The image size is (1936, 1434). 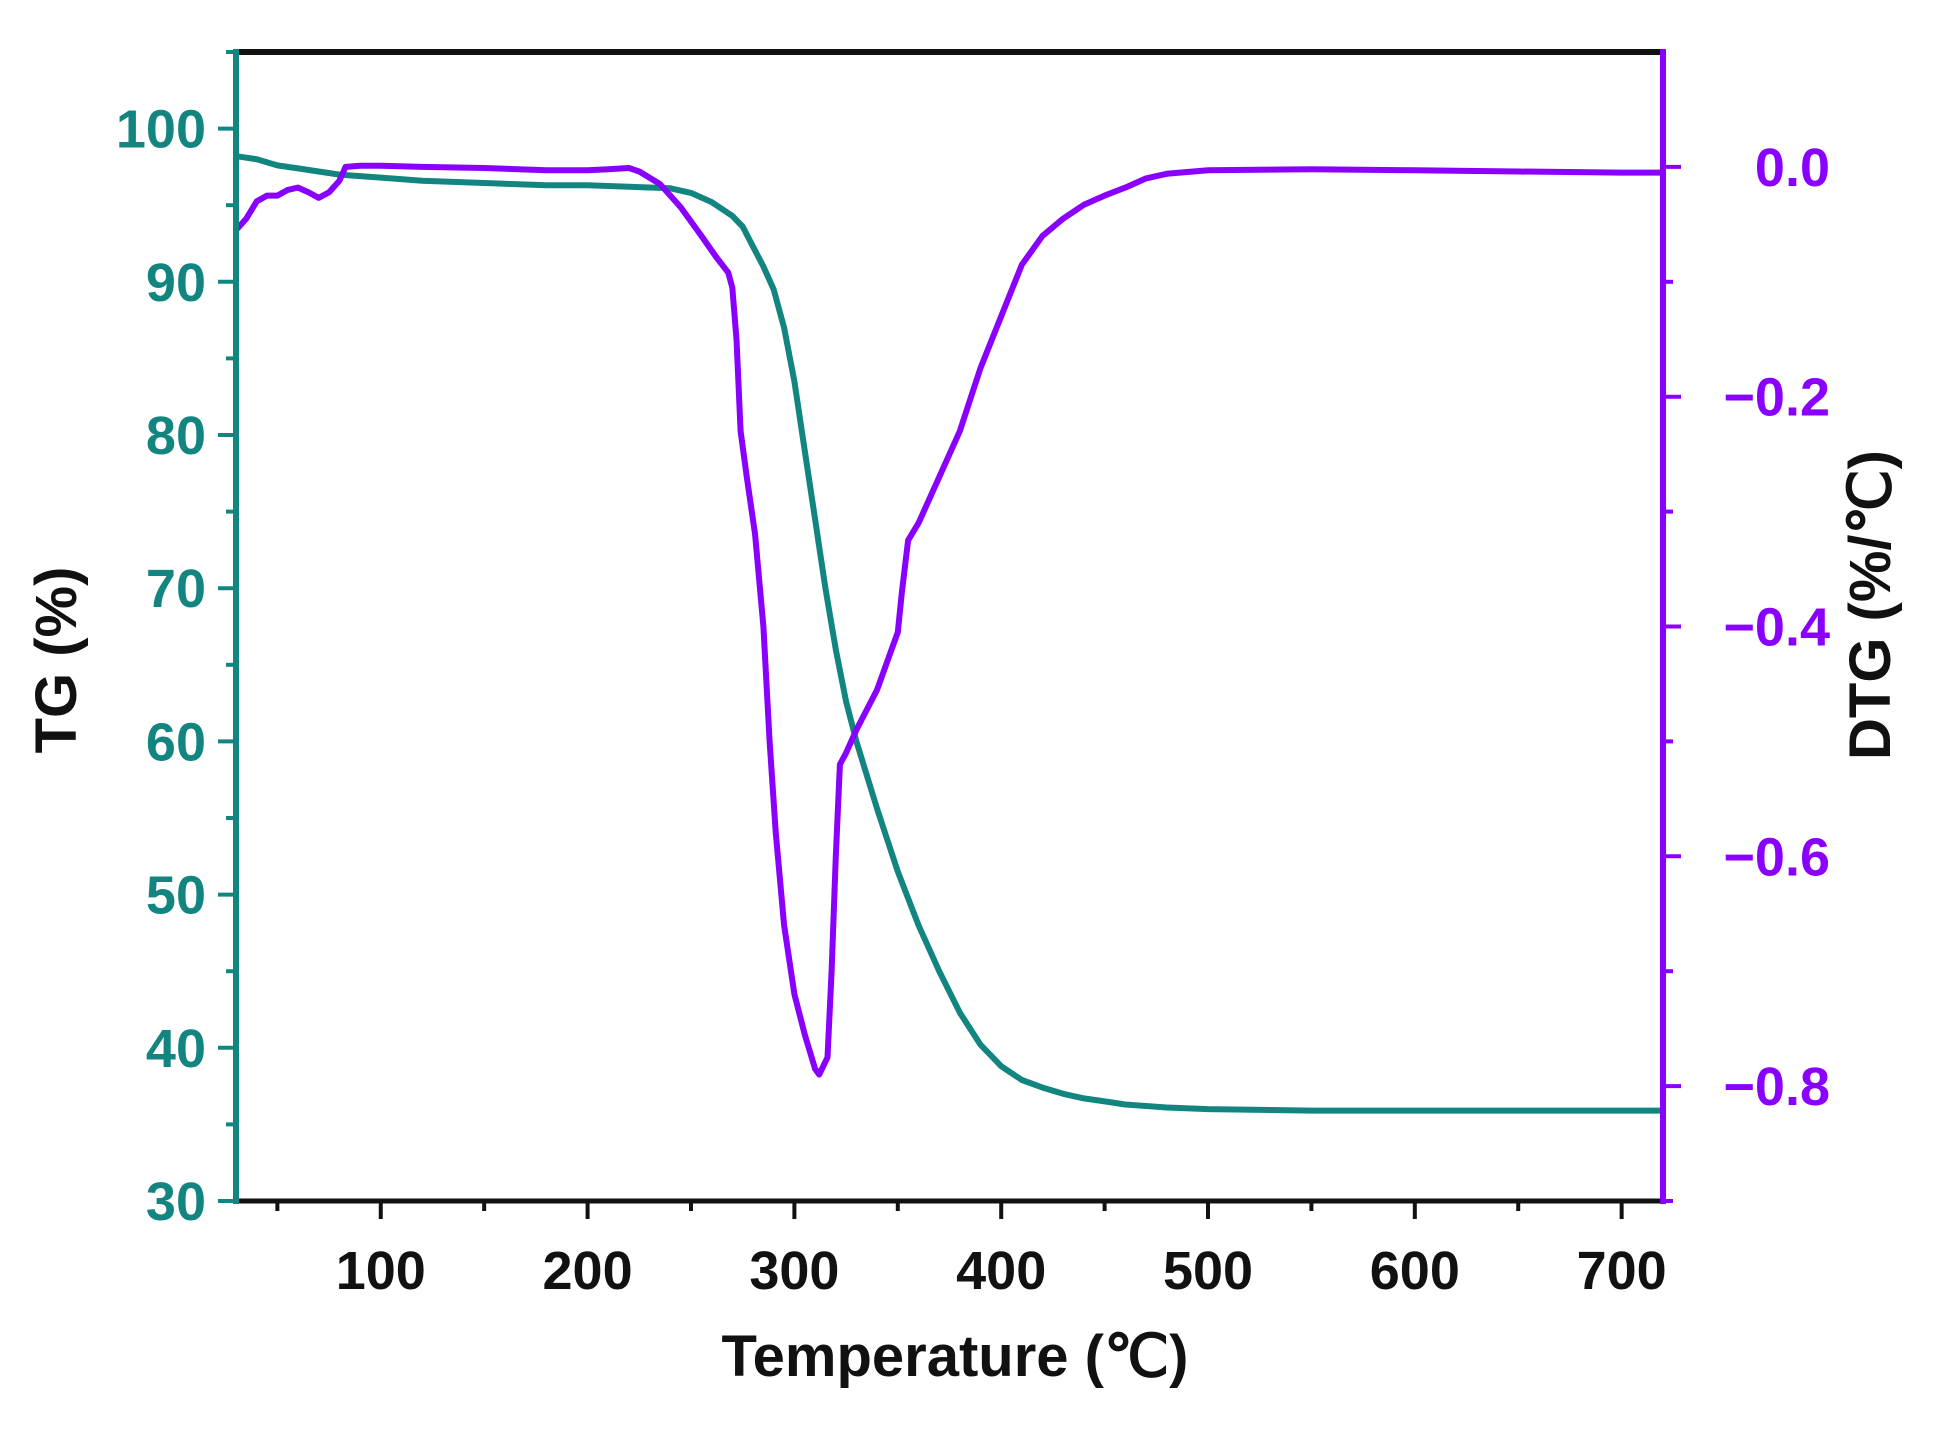 What do you see at coordinates (161, 130) in the screenshot?
I see `left-tick-label: 100` at bounding box center [161, 130].